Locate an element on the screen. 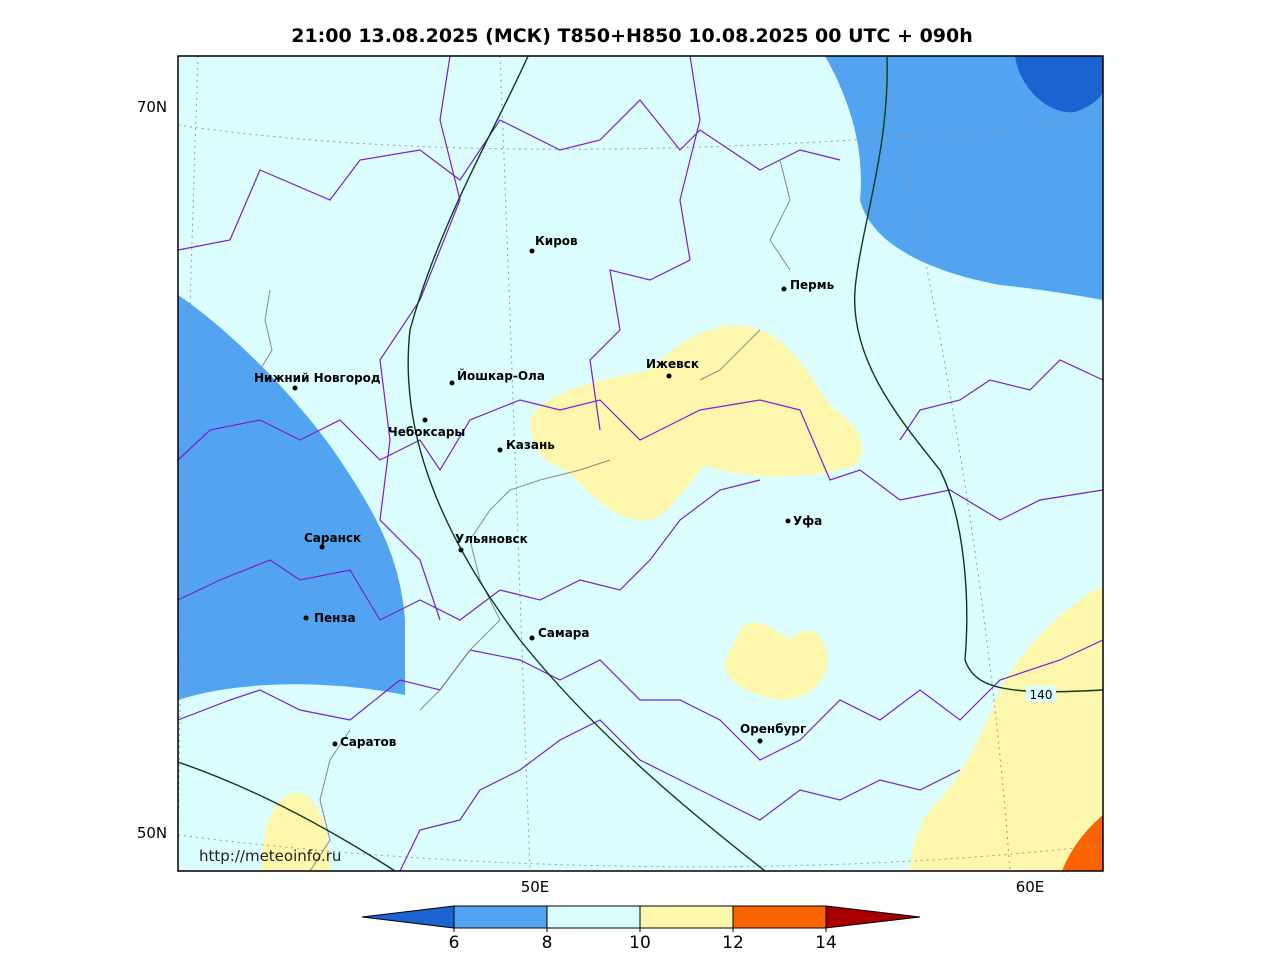 This screenshot has height=963, width=1281. city-label: Йошкар-Ола is located at coordinates (501, 375).